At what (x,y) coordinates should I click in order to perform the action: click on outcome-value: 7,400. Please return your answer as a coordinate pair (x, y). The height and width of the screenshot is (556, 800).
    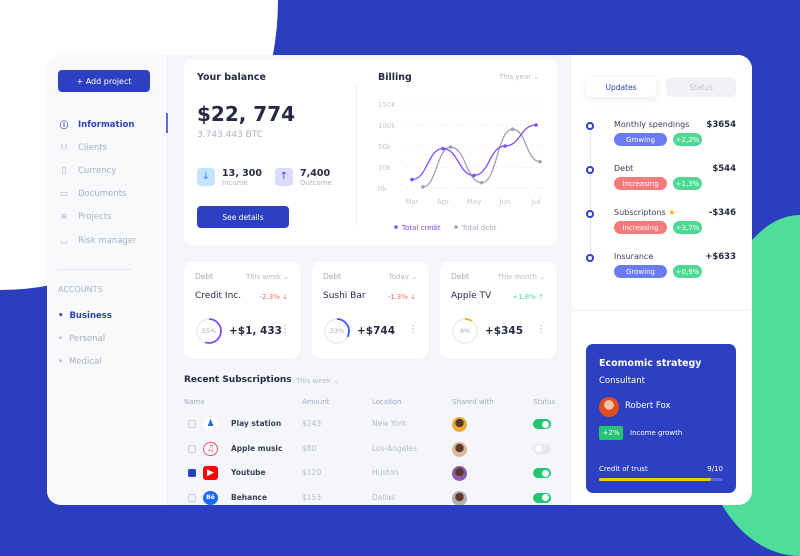
    Looking at the image, I should click on (315, 173).